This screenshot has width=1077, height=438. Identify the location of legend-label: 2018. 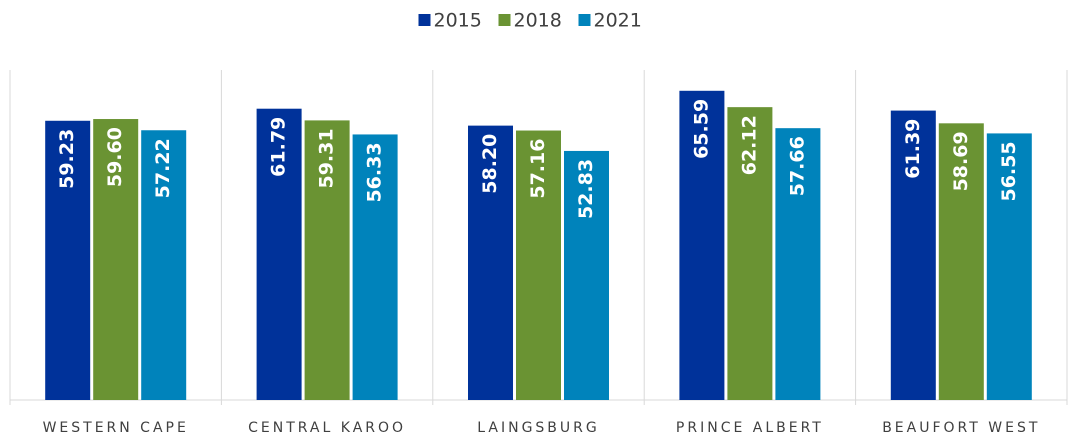
(538, 21).